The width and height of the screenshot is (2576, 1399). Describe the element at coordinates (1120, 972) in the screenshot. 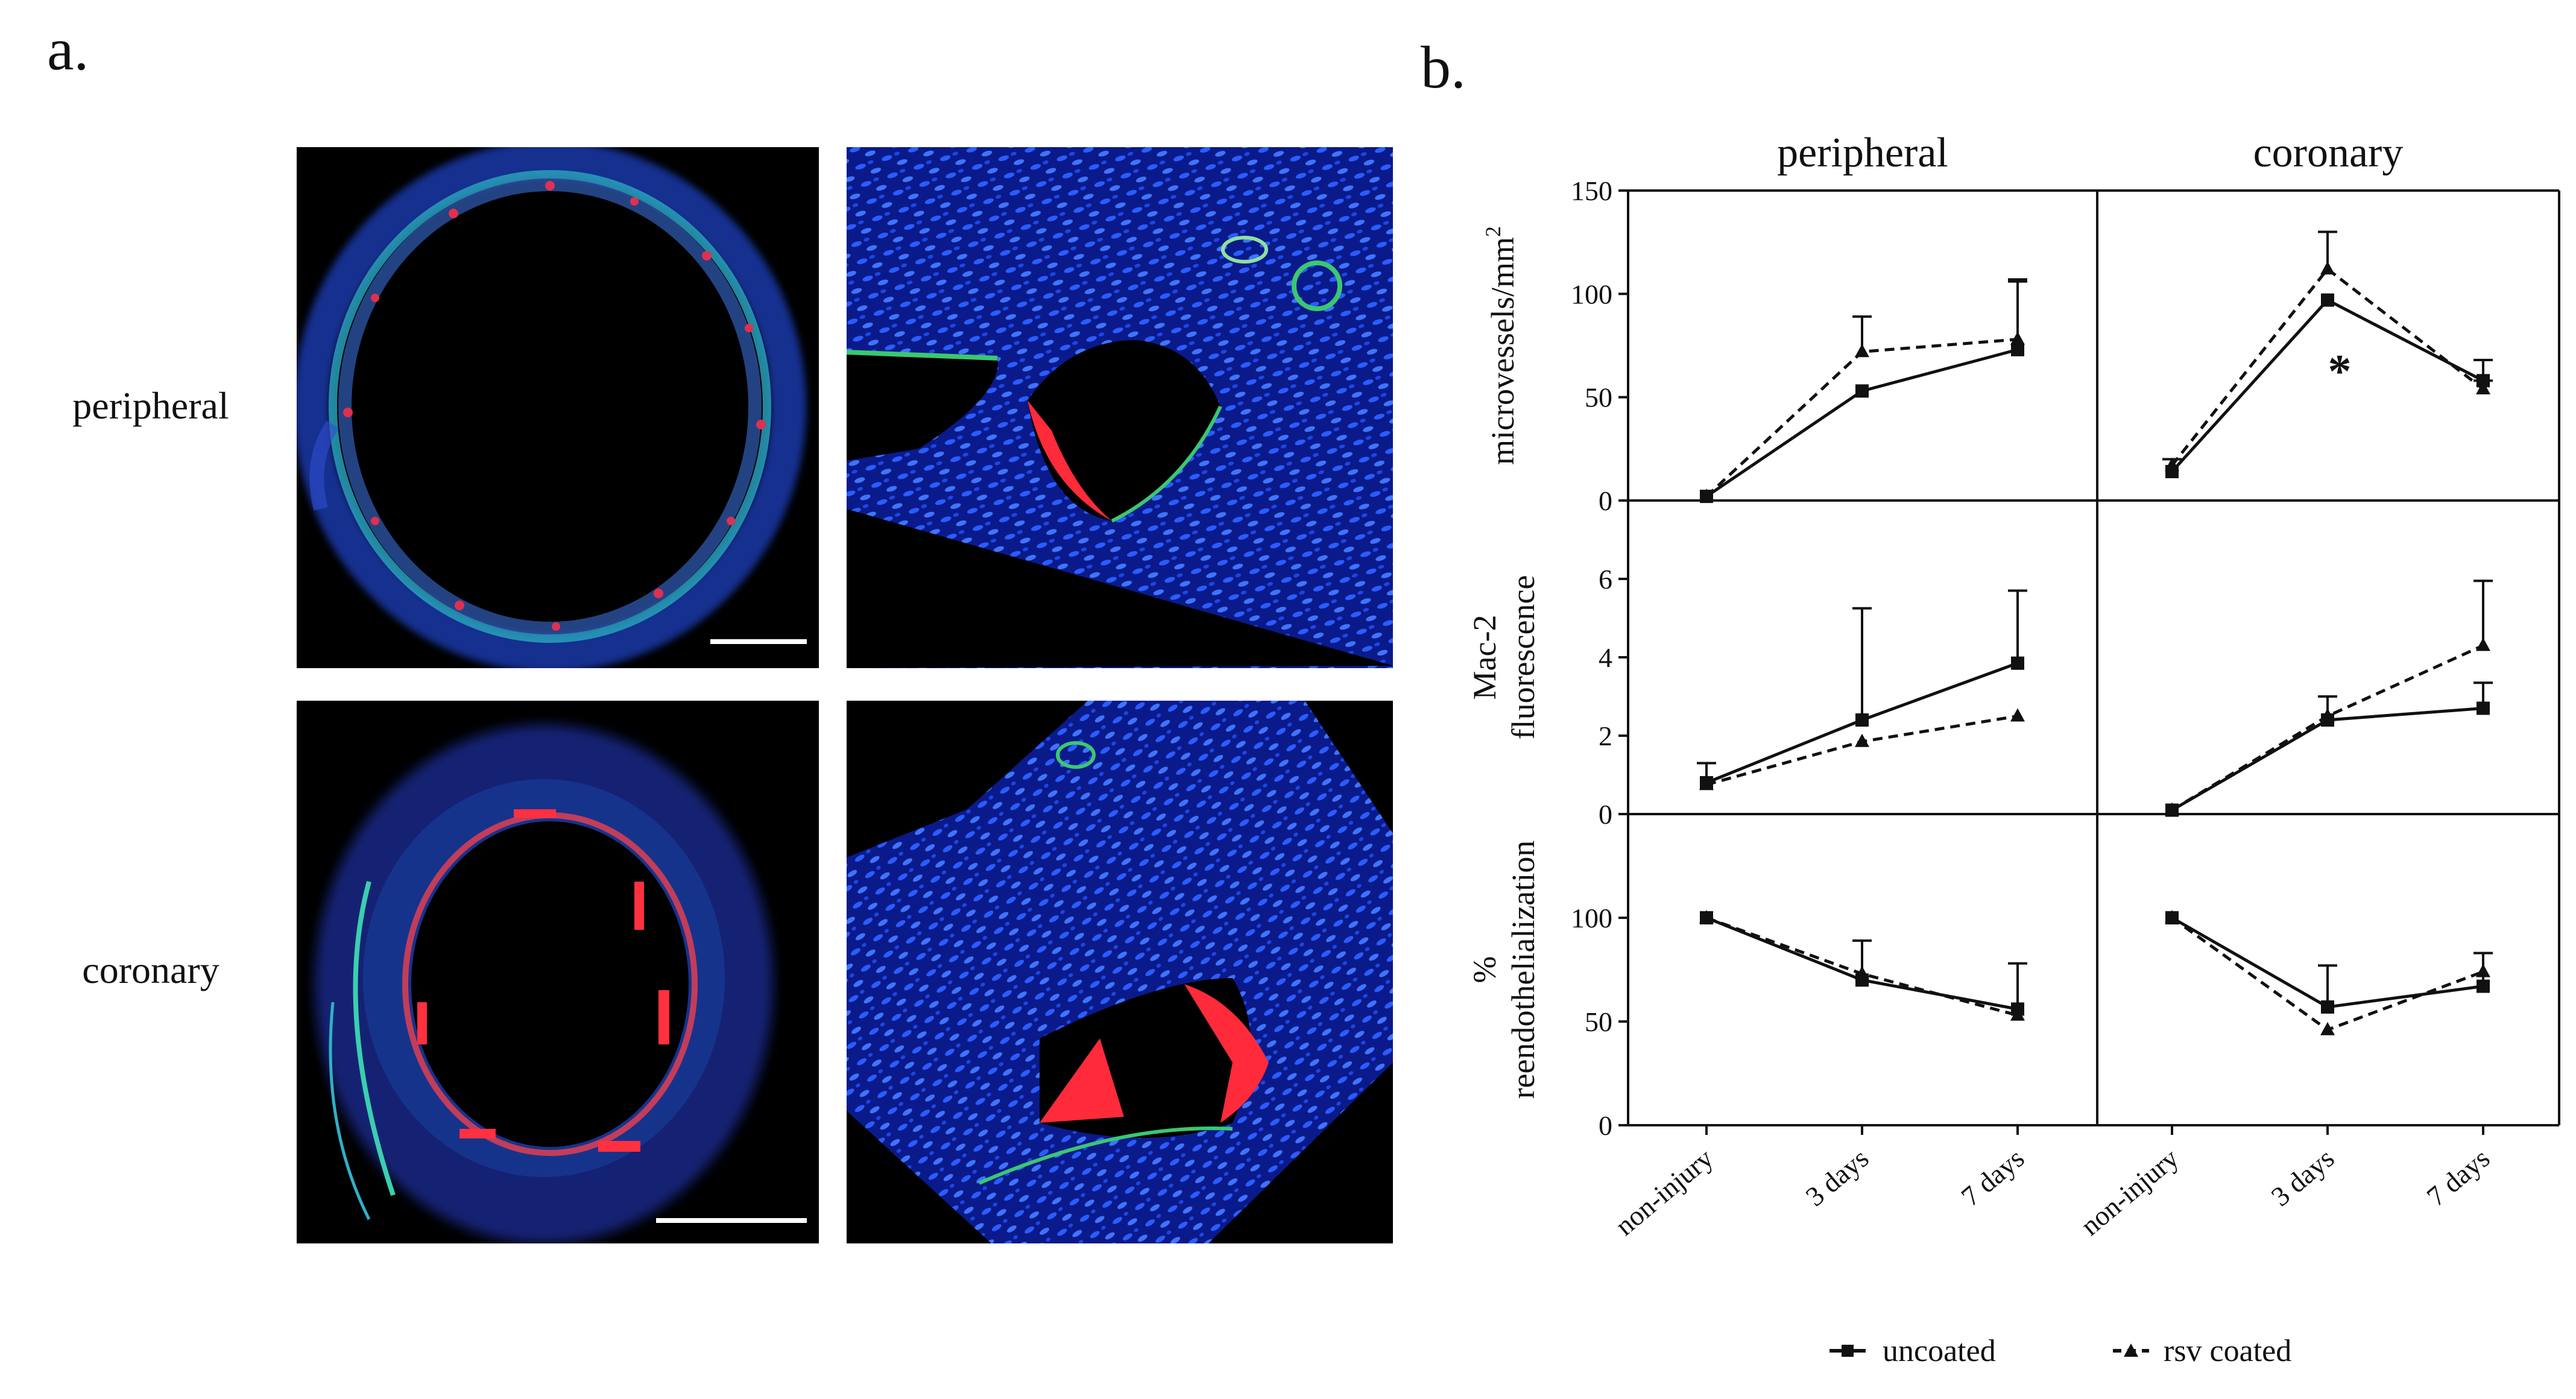

I see `micrograph-coronary-detail` at that location.